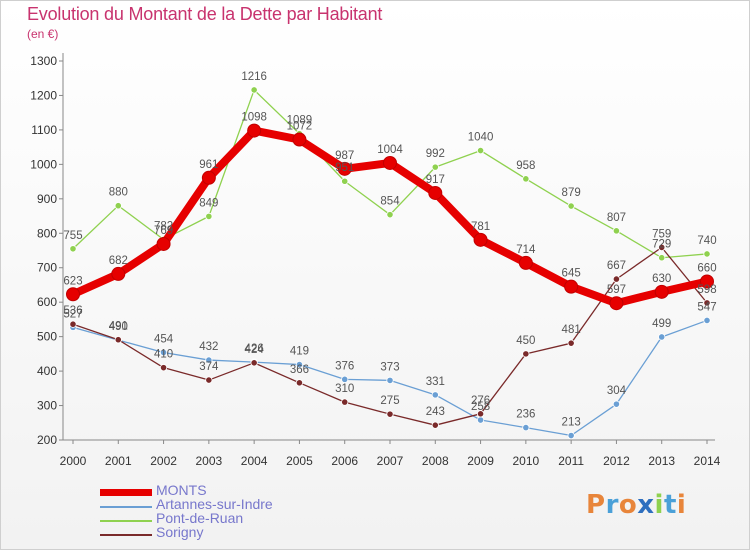 This screenshot has width=750, height=550. Describe the element at coordinates (616, 266) in the screenshot. I see `data-label: 667` at that location.